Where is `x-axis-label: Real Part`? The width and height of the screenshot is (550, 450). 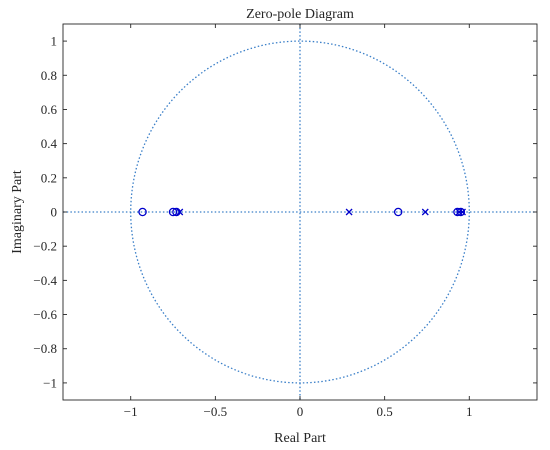
x-axis-label: Real Part is located at coordinates (300, 438).